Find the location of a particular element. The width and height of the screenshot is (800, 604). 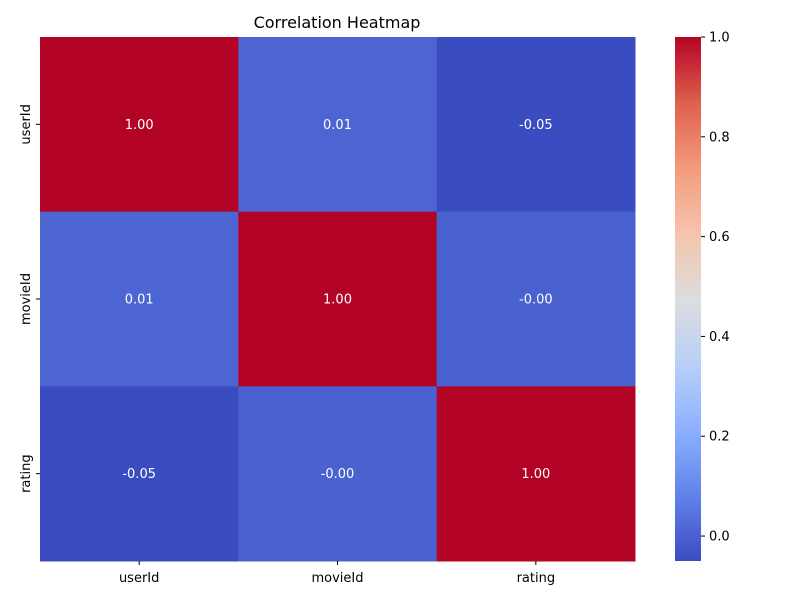

heatmap-cell-movieId-movieId is located at coordinates (338, 299).